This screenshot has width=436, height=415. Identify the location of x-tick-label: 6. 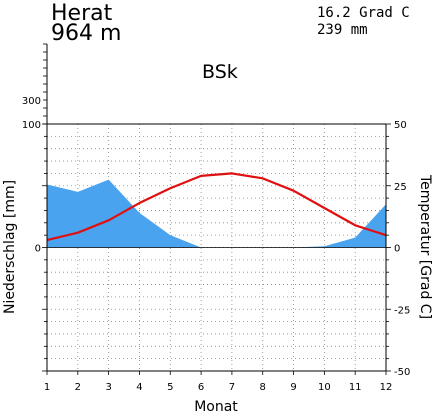
(201, 387).